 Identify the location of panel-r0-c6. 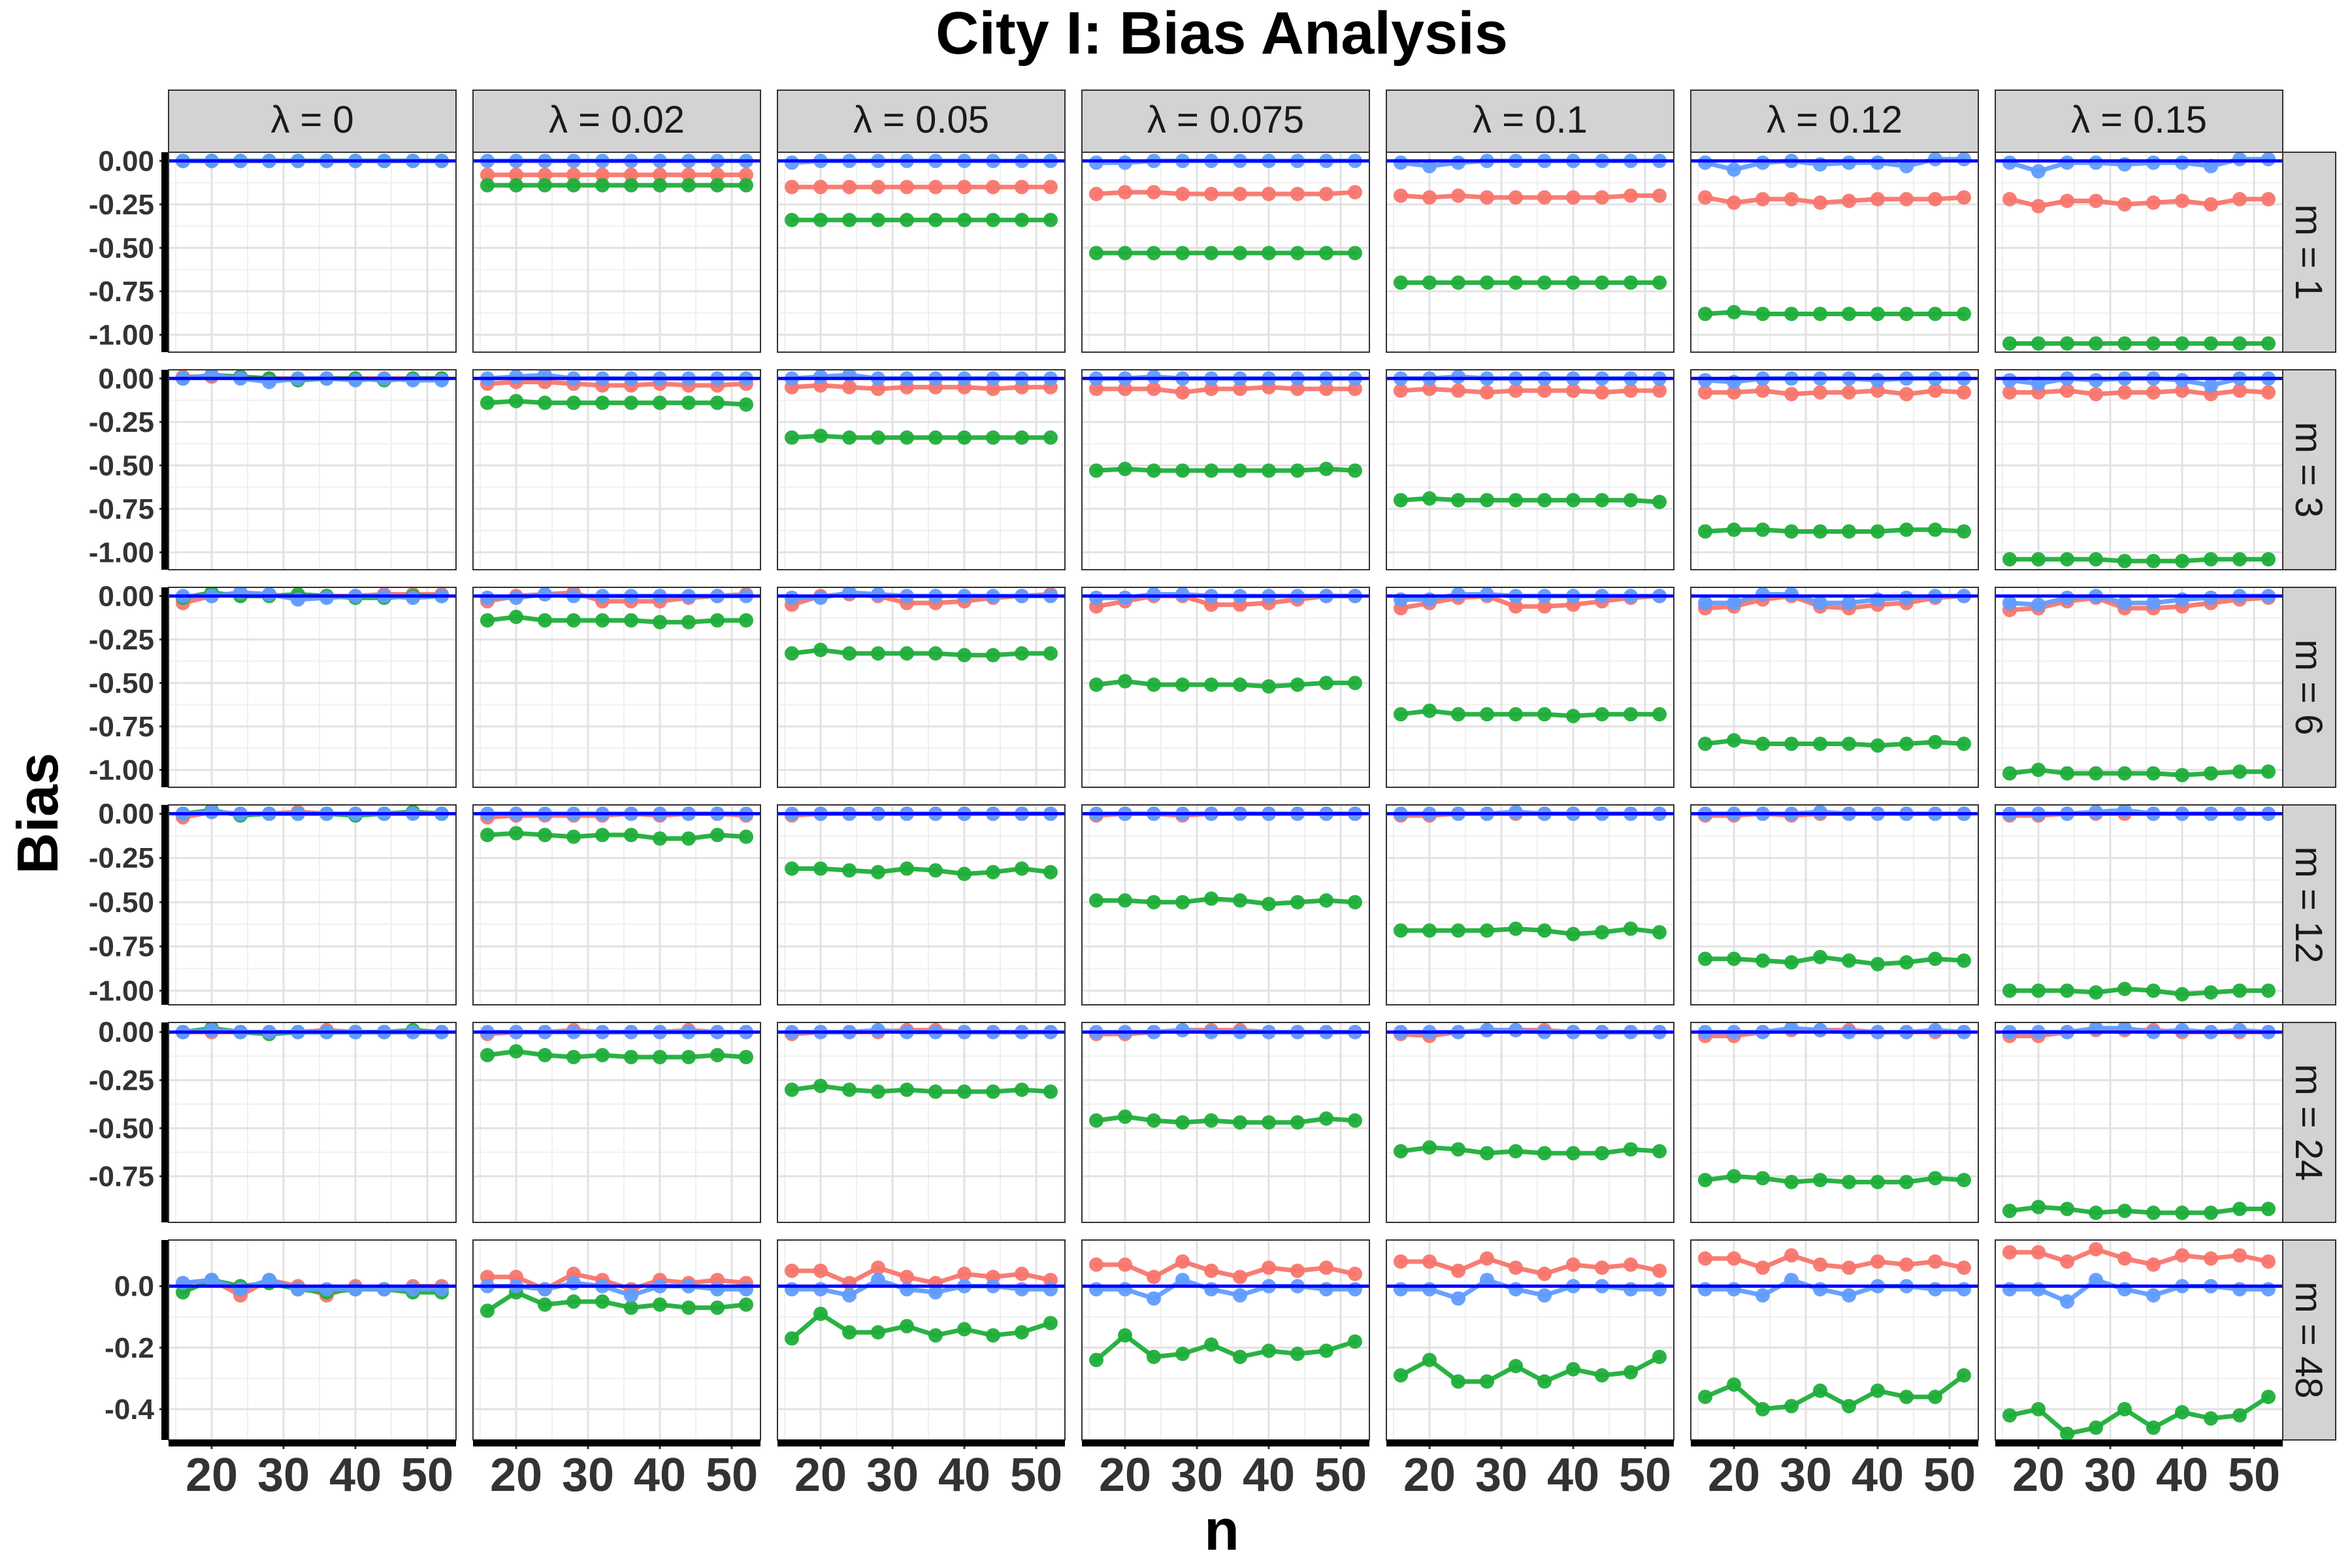
(2139, 252).